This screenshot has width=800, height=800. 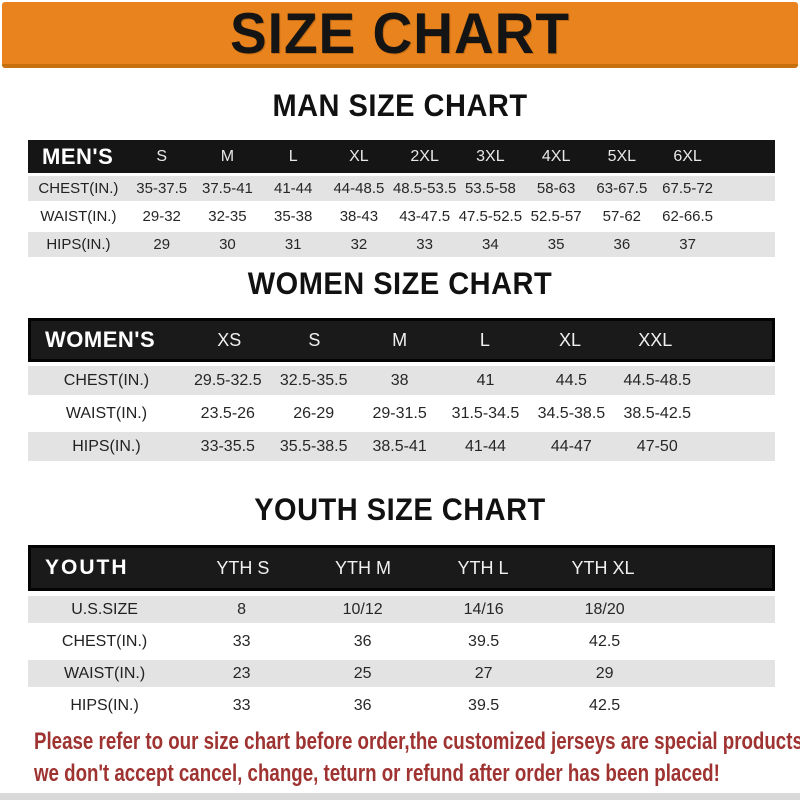 What do you see at coordinates (359, 244) in the screenshot?
I see `table-cell: 32` at bounding box center [359, 244].